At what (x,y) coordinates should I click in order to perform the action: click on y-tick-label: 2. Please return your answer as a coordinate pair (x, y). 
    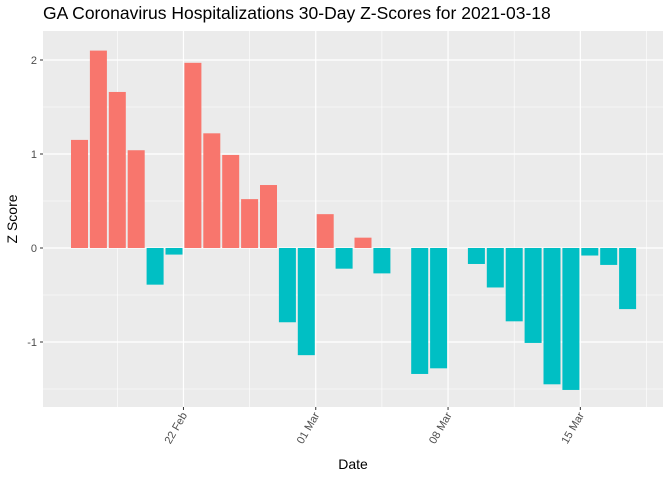
    Looking at the image, I should click on (34, 61).